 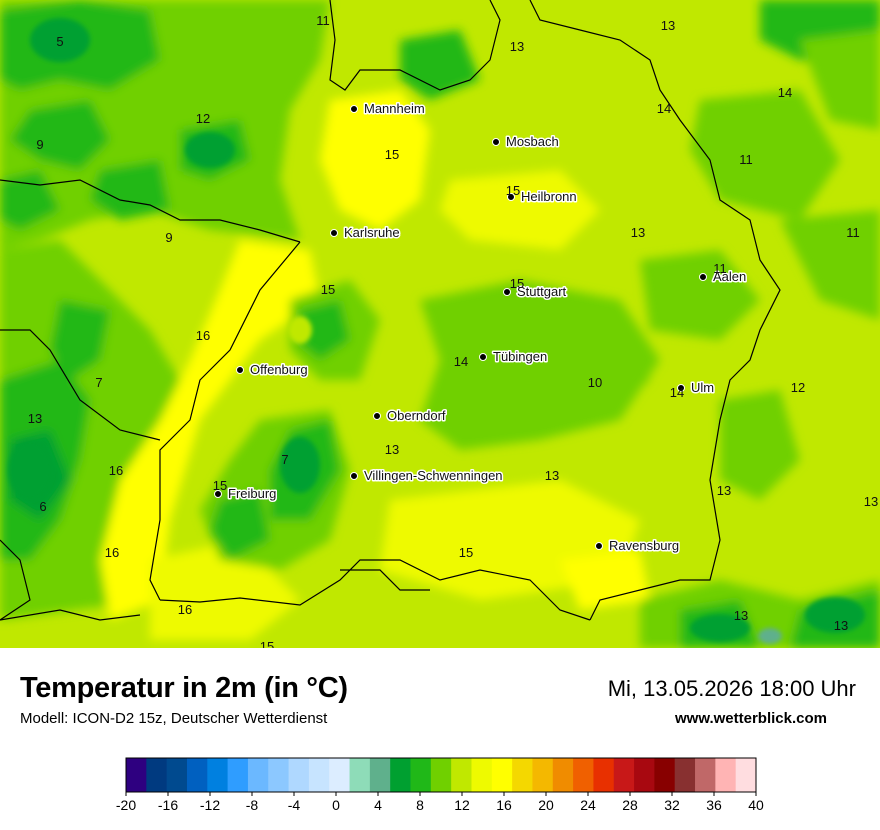 What do you see at coordinates (336, 805) in the screenshot?
I see `color-scale-tick-label: 0` at bounding box center [336, 805].